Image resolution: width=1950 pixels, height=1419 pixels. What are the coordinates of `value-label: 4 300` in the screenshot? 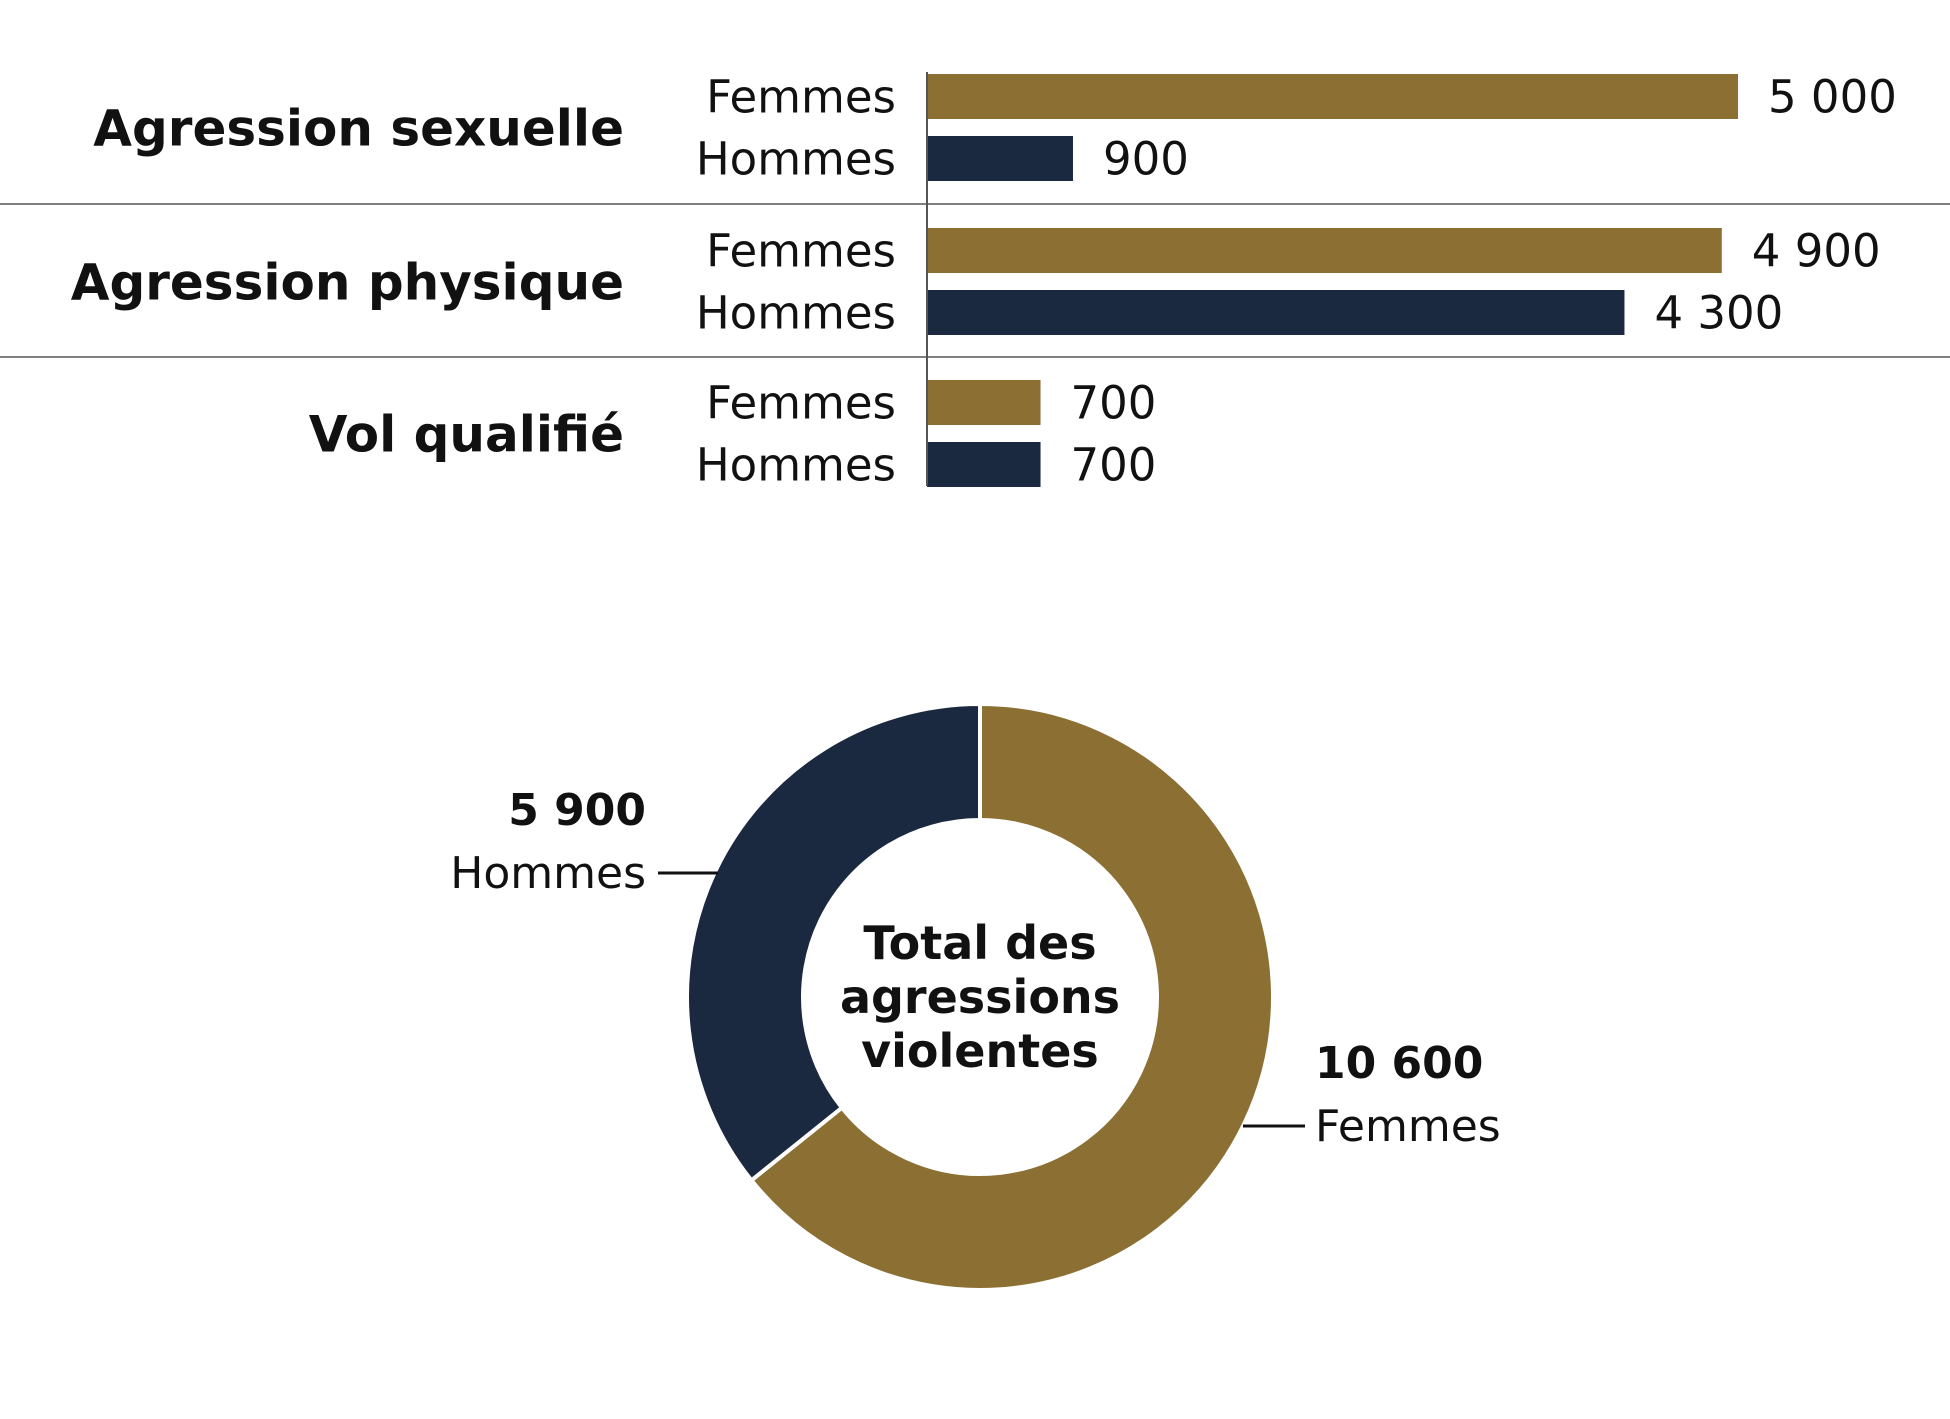 It's located at (1718, 313).